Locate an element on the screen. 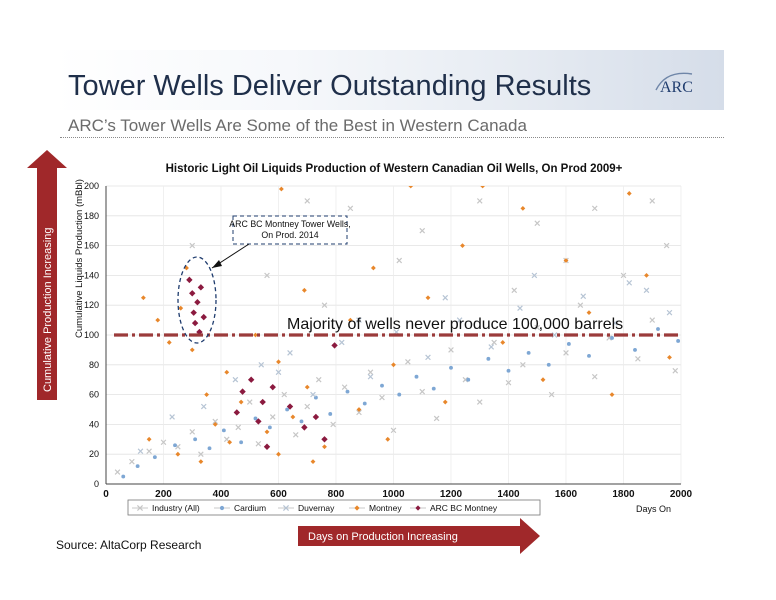  legend-box is located at coordinates (334, 507).